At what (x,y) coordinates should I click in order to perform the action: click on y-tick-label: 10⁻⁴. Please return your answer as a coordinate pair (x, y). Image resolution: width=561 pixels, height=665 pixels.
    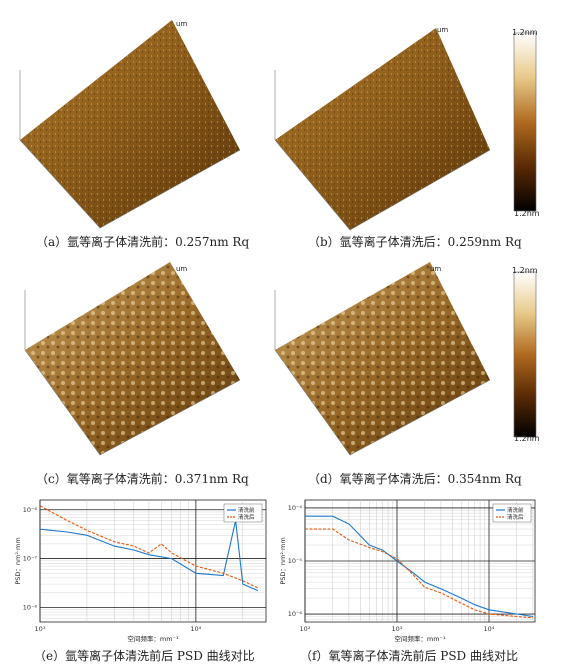
    Looking at the image, I should click on (295, 508).